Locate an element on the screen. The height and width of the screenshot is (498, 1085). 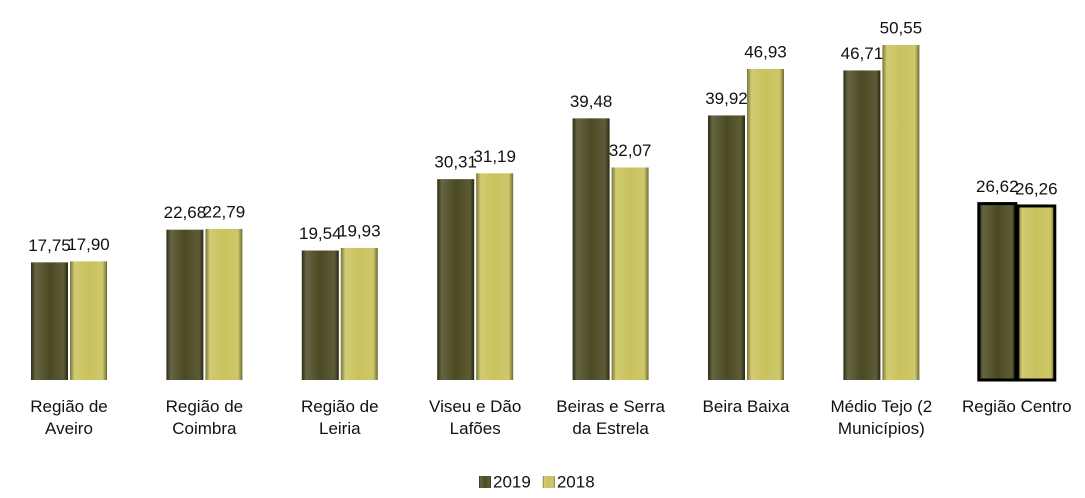
x-tick-label: Médio Tejo (2 Municípios) is located at coordinates (881, 417).